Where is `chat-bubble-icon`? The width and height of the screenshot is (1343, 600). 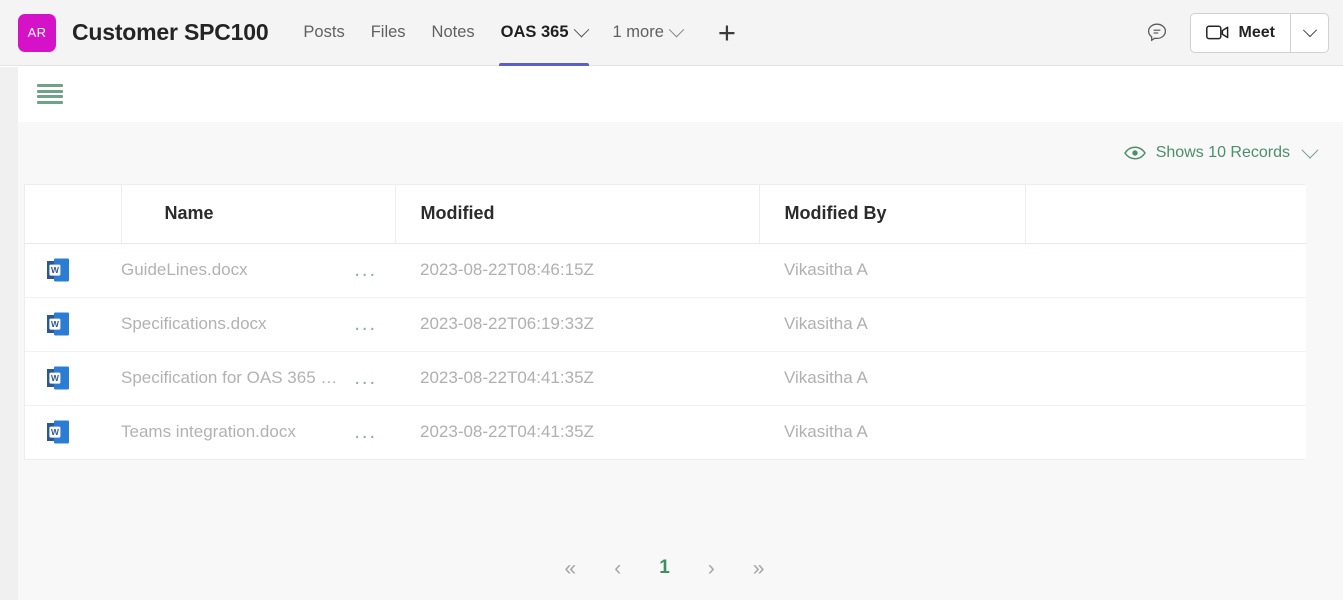 chat-bubble-icon is located at coordinates (1156, 32).